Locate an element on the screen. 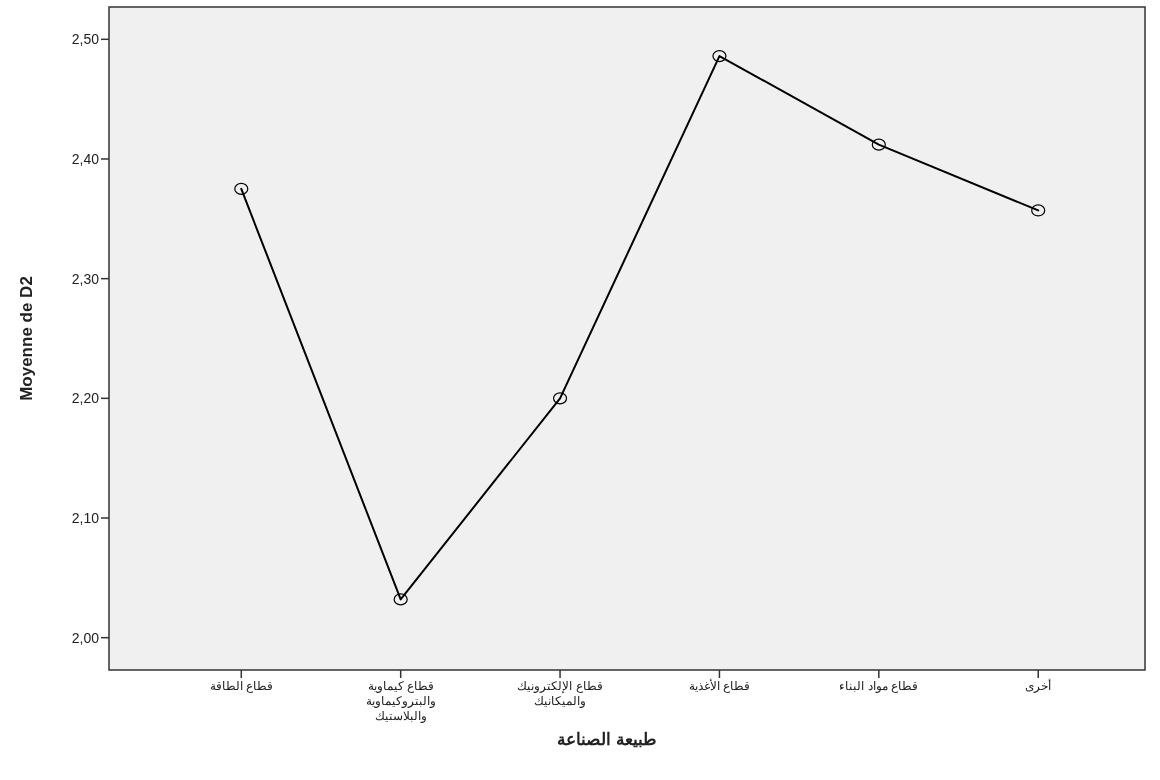 The width and height of the screenshot is (1160, 780). x-axis-title: طبيعة الصناعة is located at coordinates (607, 739).